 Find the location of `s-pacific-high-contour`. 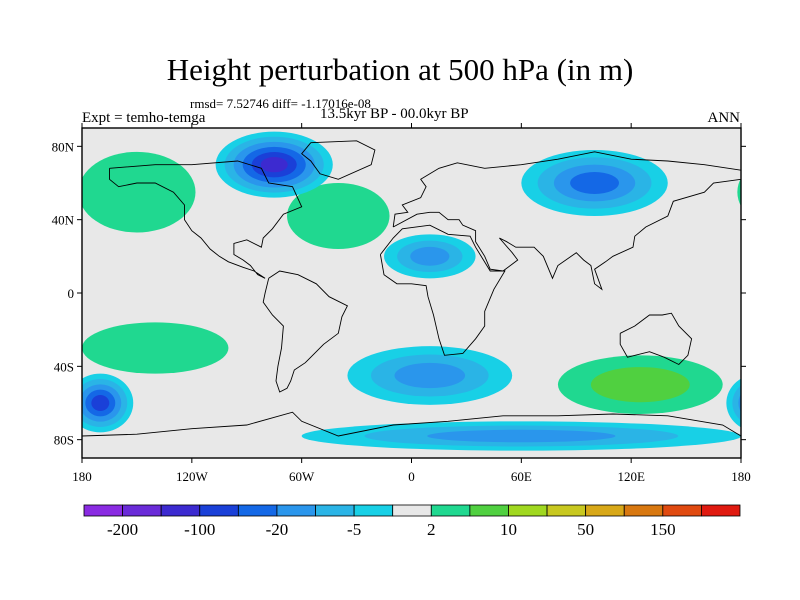

s-pacific-high-contour is located at coordinates (155, 348).